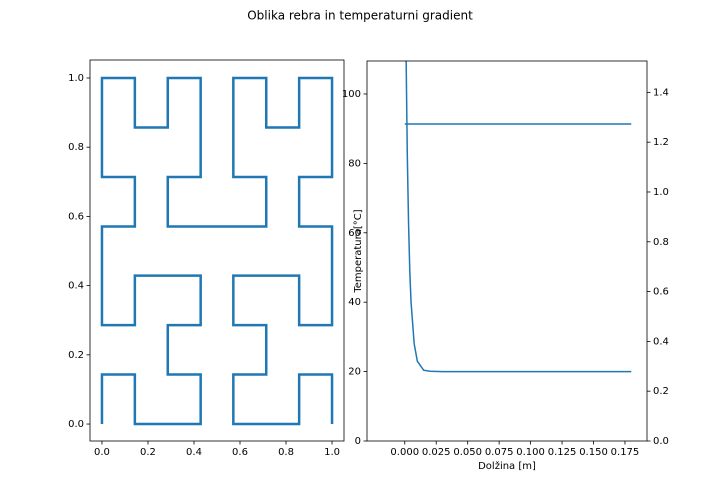 This screenshot has width=720, height=504. What do you see at coordinates (661, 441) in the screenshot?
I see `y2-tick-label: 0.0` at bounding box center [661, 441].